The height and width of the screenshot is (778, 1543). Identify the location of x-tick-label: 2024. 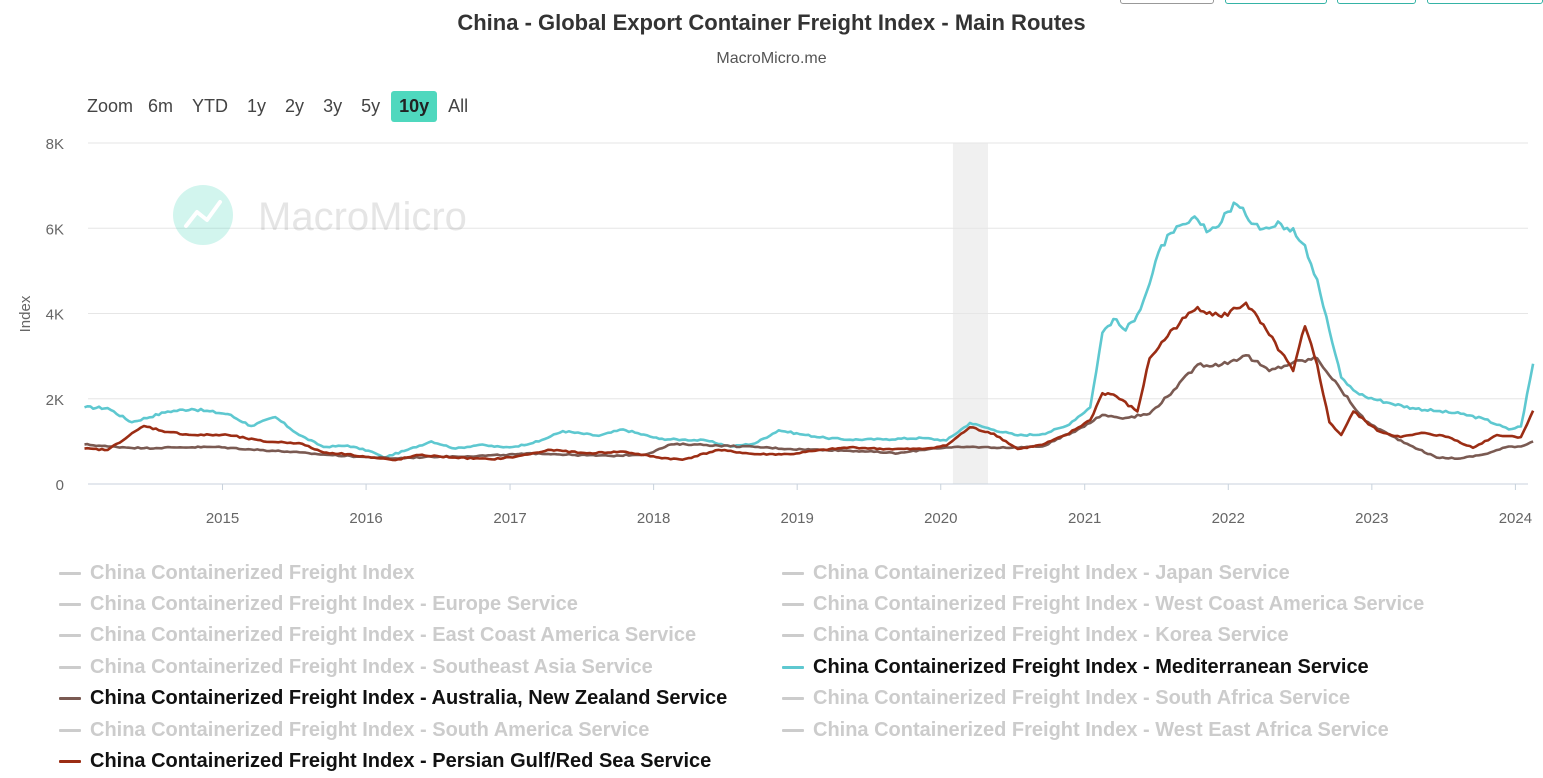
(1515, 518).